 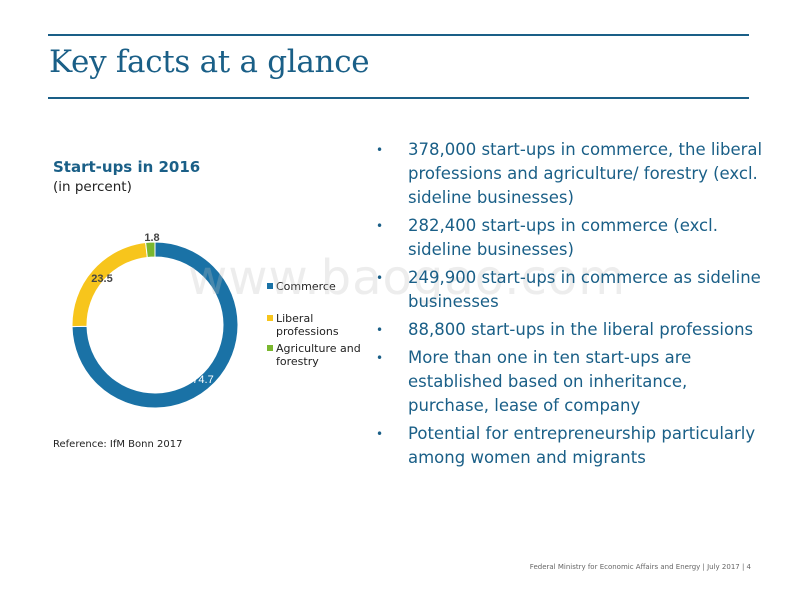 I want to click on bottom-rule, so click(x=398, y=98).